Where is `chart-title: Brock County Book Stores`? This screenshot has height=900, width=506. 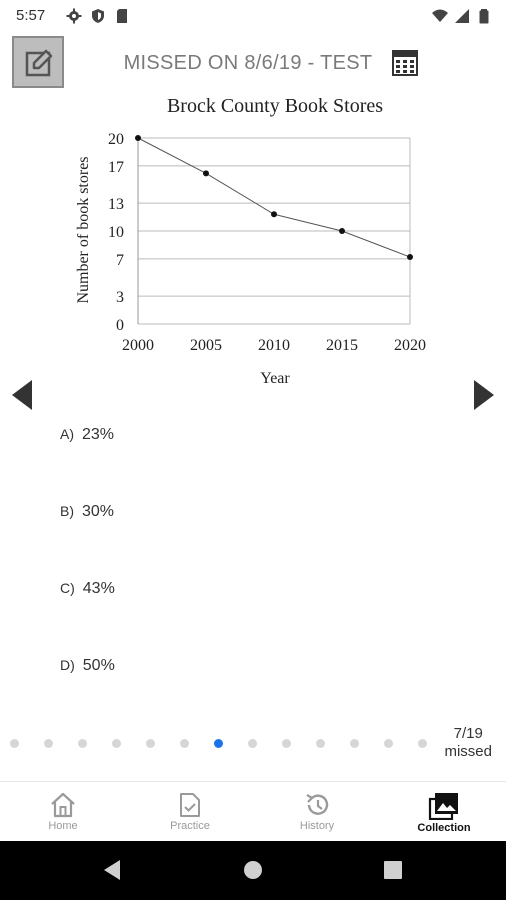 chart-title: Brock County Book Stores is located at coordinates (275, 106).